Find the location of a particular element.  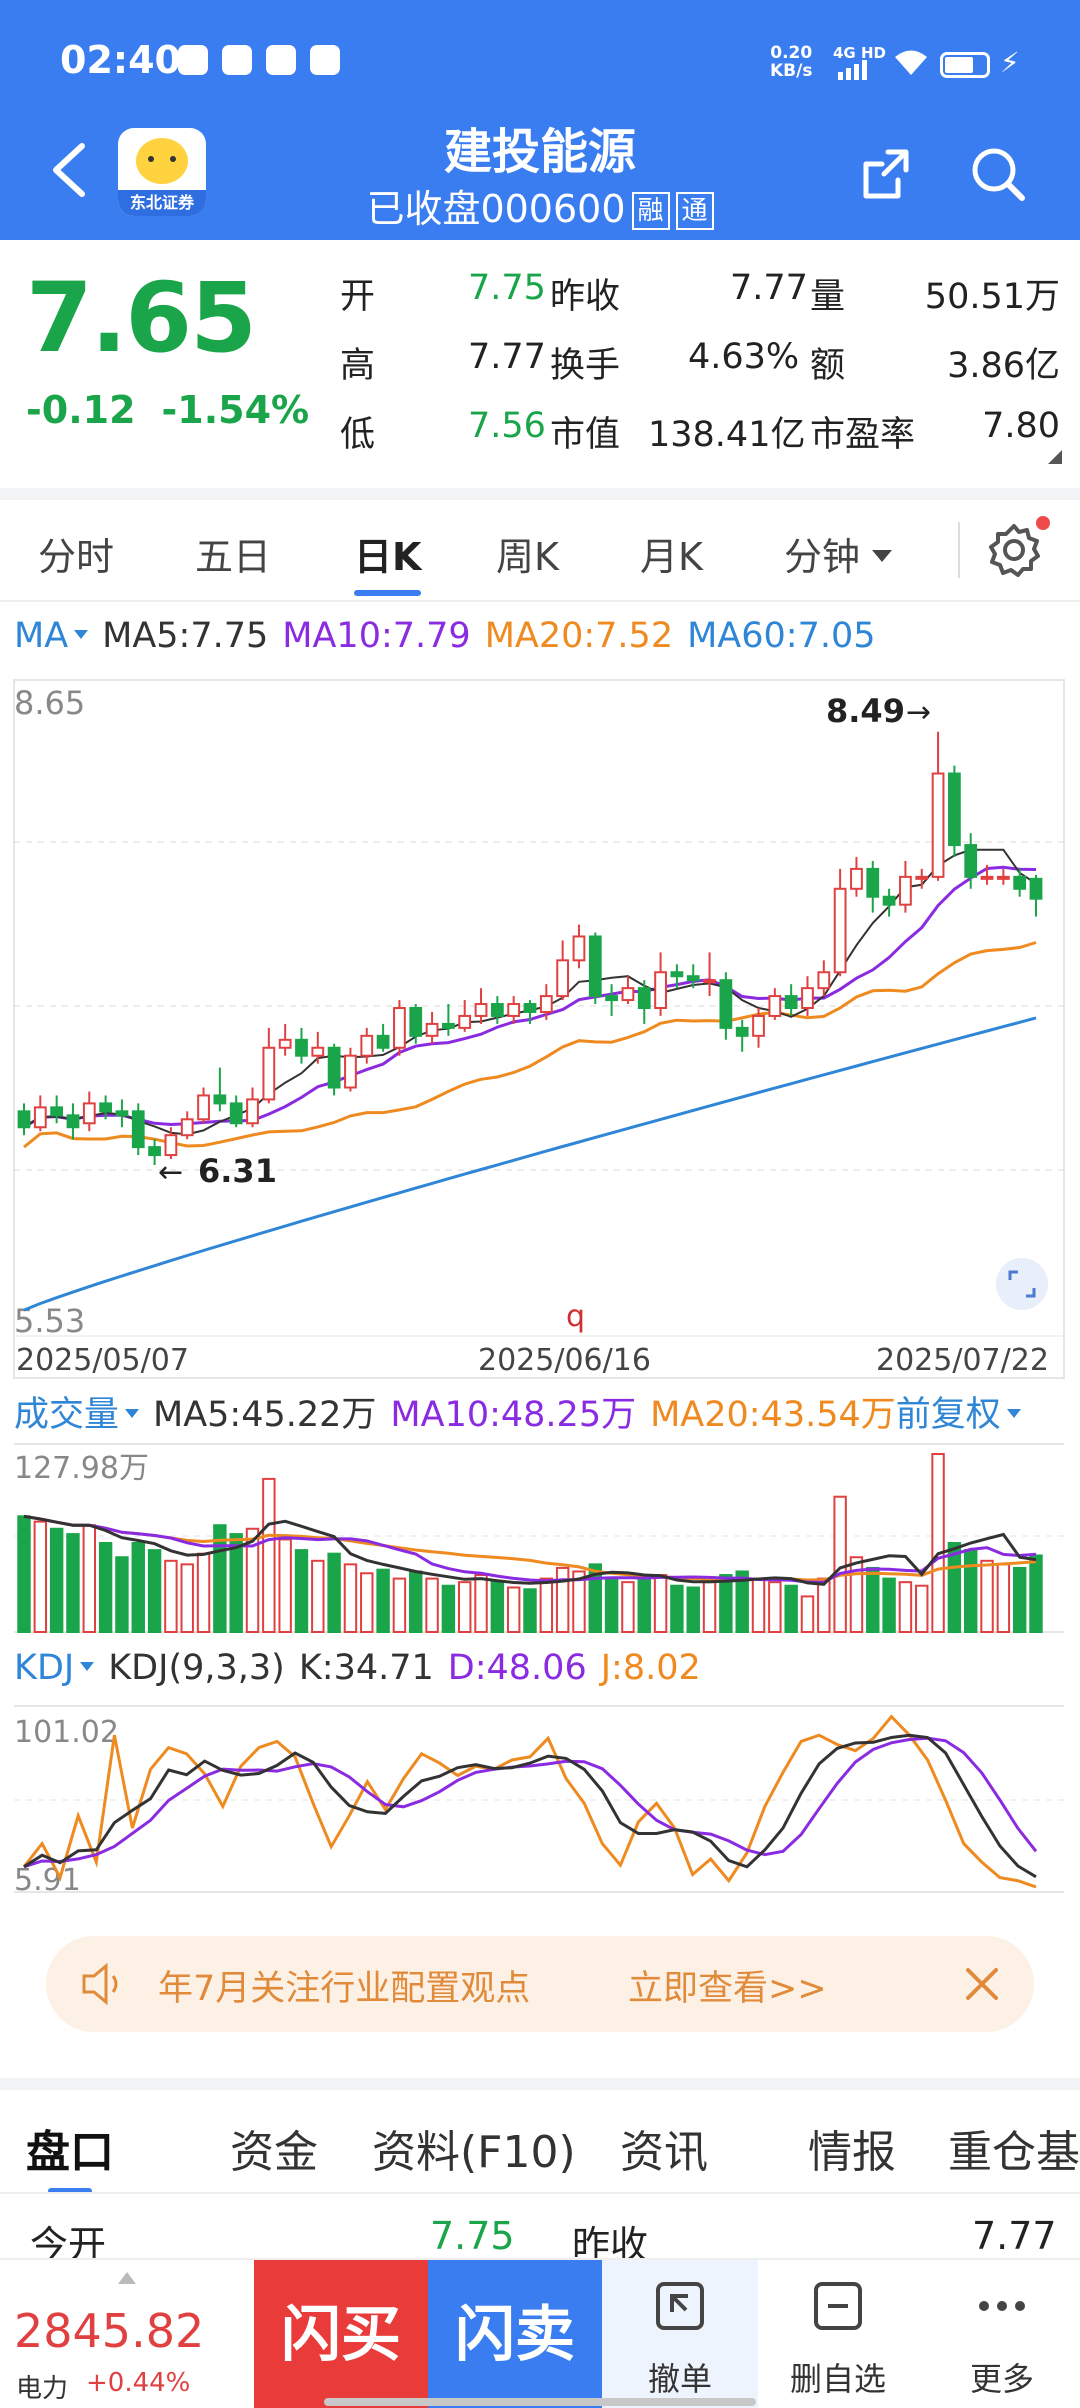

tab-f10: 资料(F10) is located at coordinates (474, 2152).